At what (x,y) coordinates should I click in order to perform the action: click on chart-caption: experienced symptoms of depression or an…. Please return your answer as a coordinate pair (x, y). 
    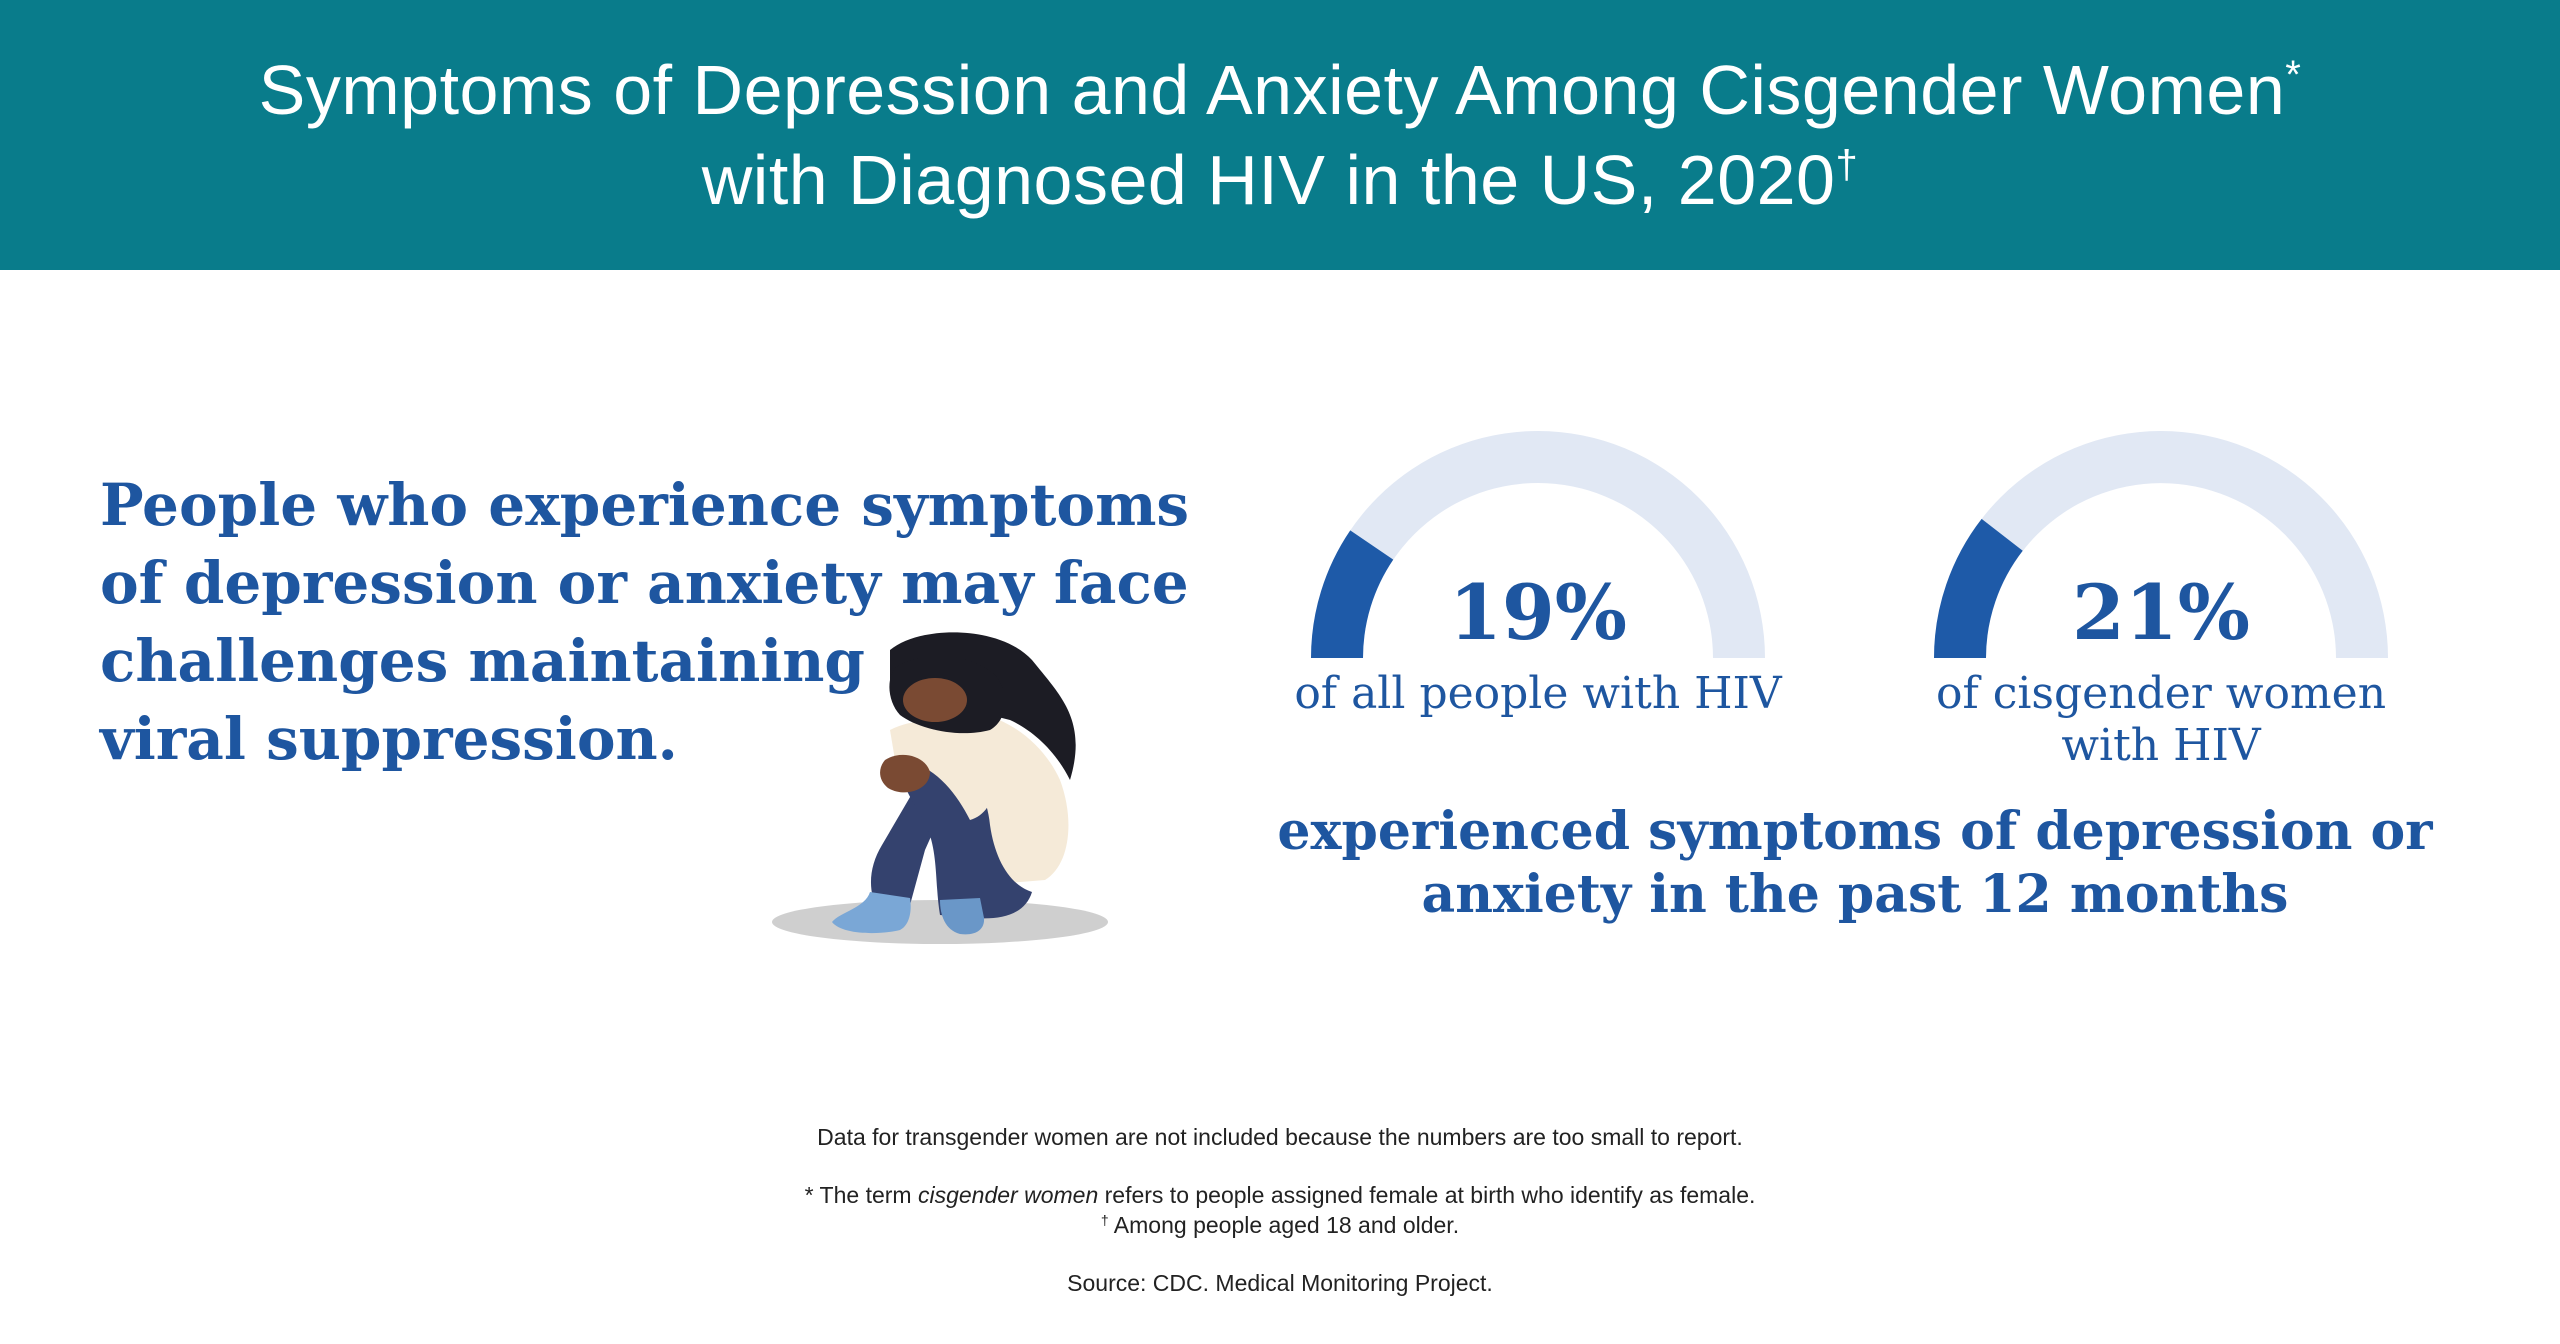
    Looking at the image, I should click on (1855, 863).